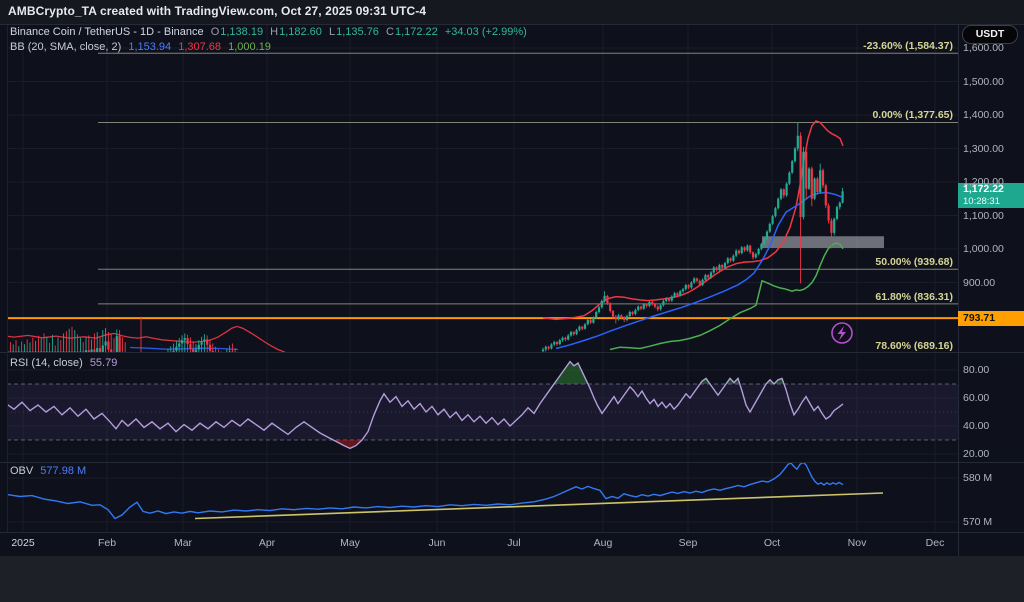 This screenshot has height=602, width=1024. I want to click on price-tick-label: 1,200.00, so click(983, 182).